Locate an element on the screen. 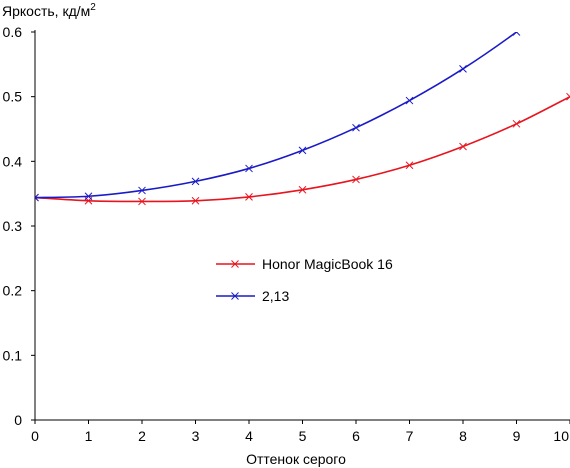 The width and height of the screenshot is (570, 468). y-tick-label: 0.1 is located at coordinates (13, 355).